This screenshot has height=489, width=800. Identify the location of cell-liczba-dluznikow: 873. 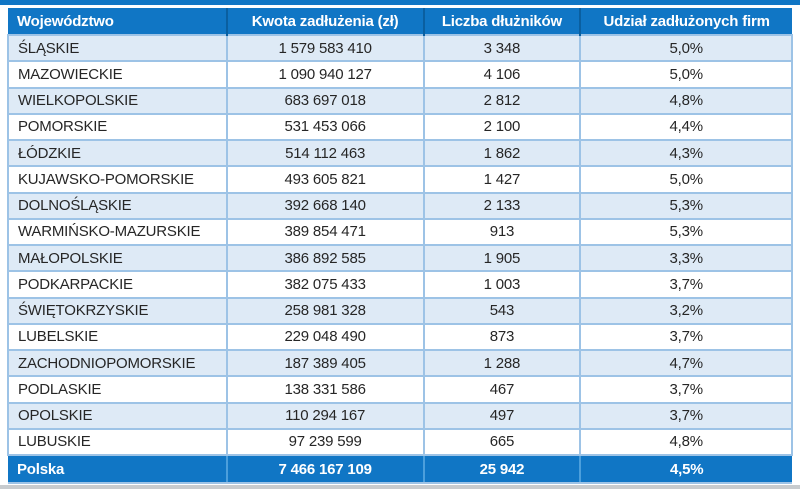
(502, 337).